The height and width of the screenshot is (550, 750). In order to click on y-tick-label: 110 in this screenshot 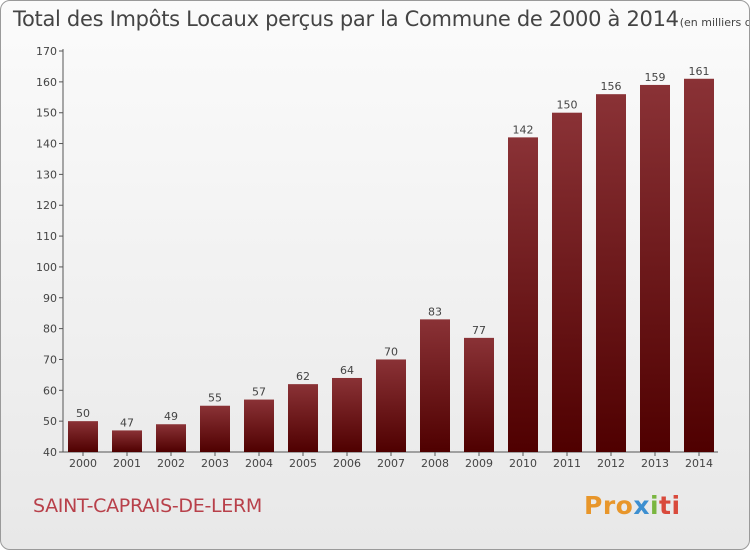, I will do `click(46, 236)`.